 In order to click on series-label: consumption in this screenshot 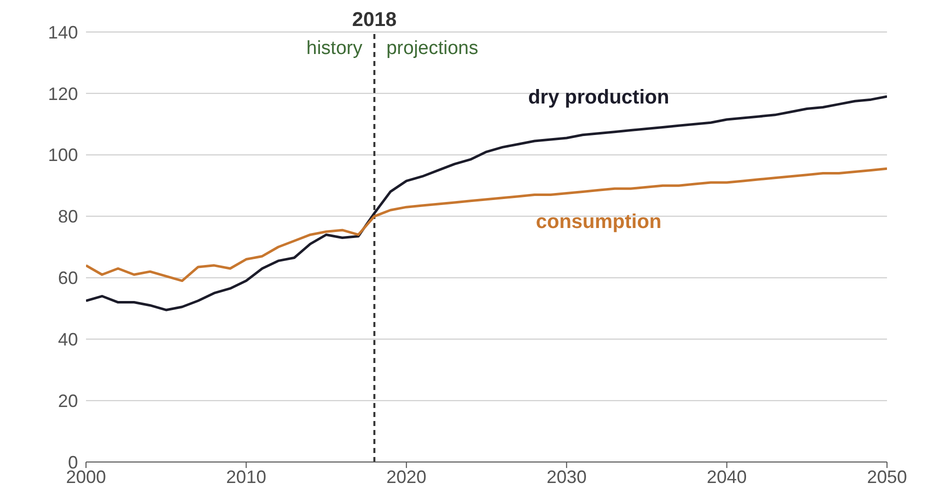, I will do `click(599, 222)`.